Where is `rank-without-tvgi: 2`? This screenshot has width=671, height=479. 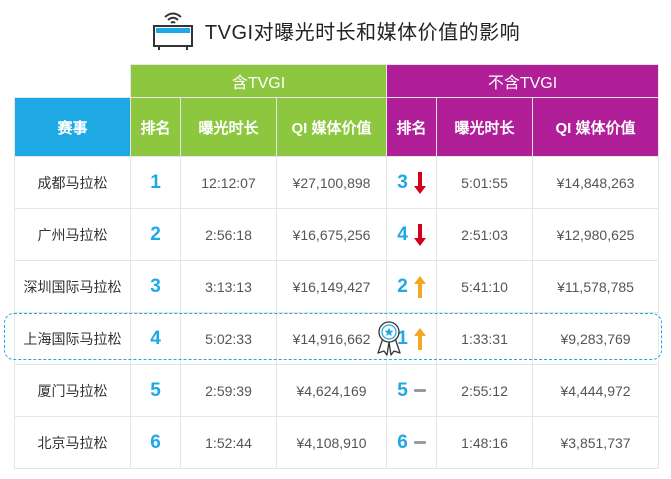
rank-without-tvgi: 2 is located at coordinates (402, 286).